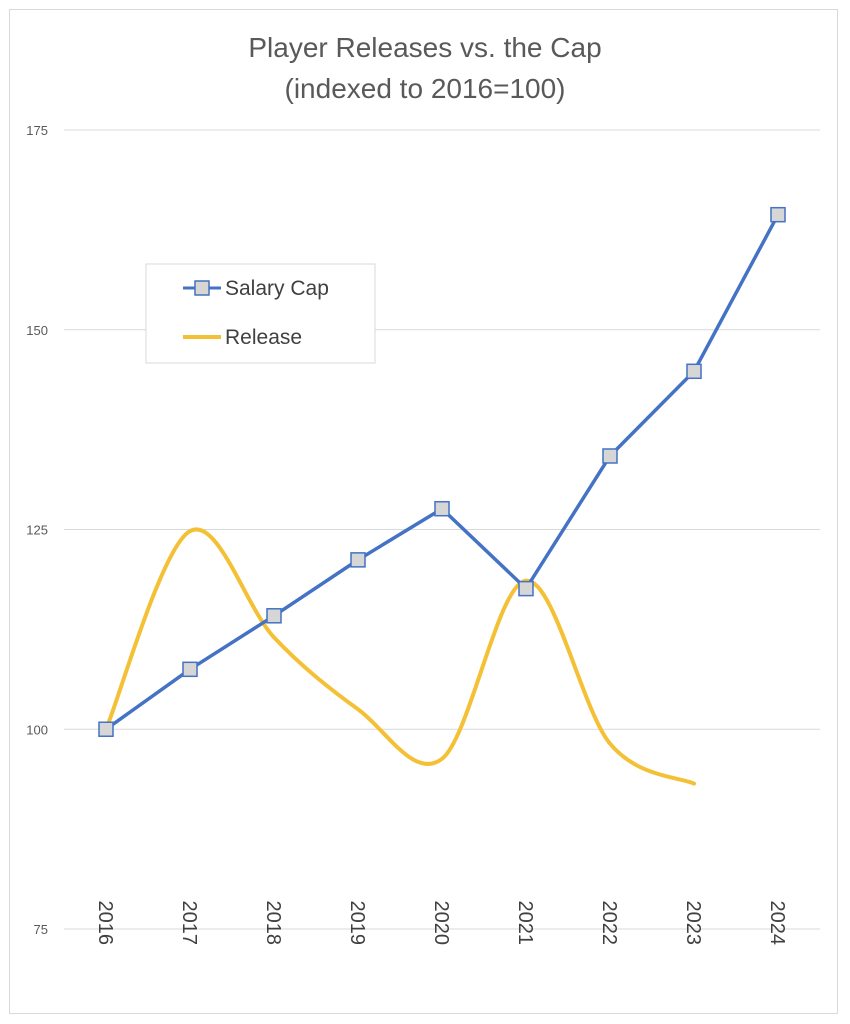 The image size is (850, 1024). Describe the element at coordinates (41, 929) in the screenshot. I see `y-tick-label: 75` at that location.